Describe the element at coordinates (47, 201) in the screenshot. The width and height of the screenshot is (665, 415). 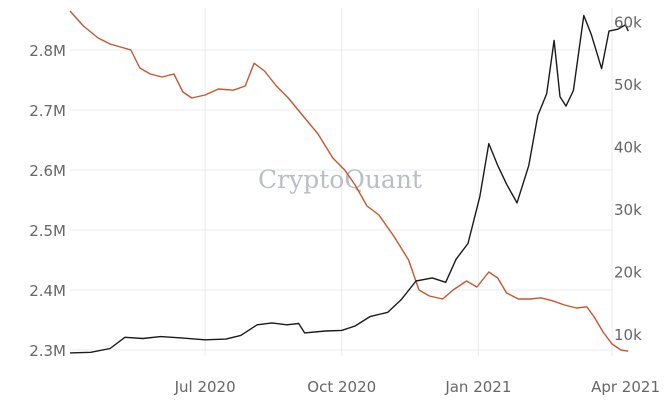
I see `left-axis: 2.3M 2.4M 2.5M 2.6M 2.7M 2.8M` at that location.